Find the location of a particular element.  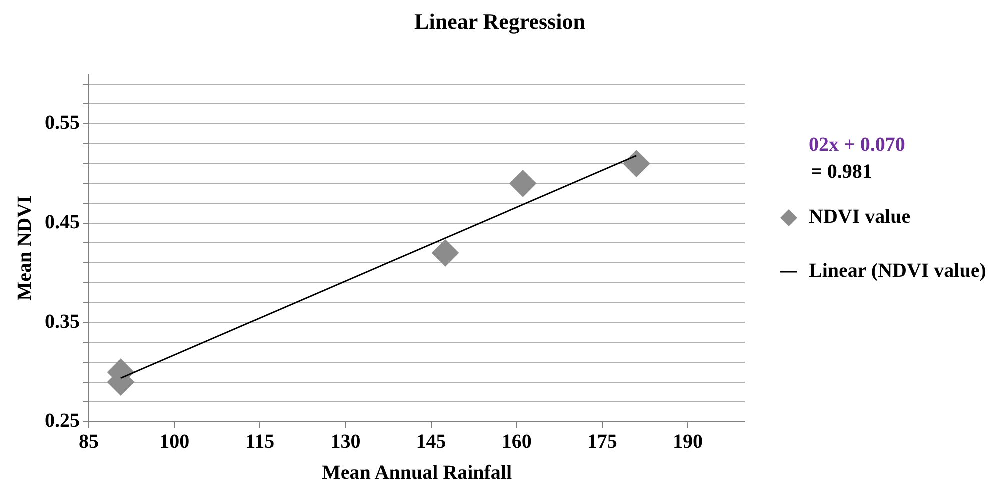

y-tick-label: 0.35 is located at coordinates (62, 321).